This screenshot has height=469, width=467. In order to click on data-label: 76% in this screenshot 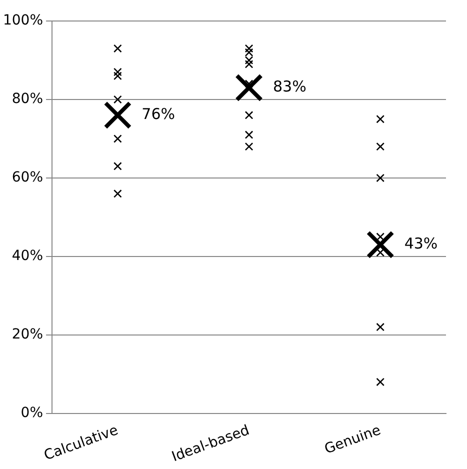, I will do `click(159, 114)`.